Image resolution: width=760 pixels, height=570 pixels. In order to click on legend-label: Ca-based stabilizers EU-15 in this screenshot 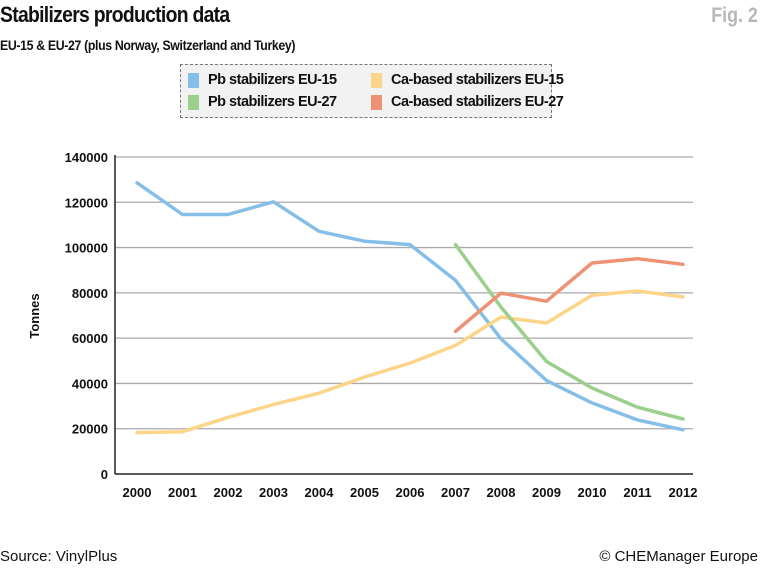, I will do `click(477, 80)`.